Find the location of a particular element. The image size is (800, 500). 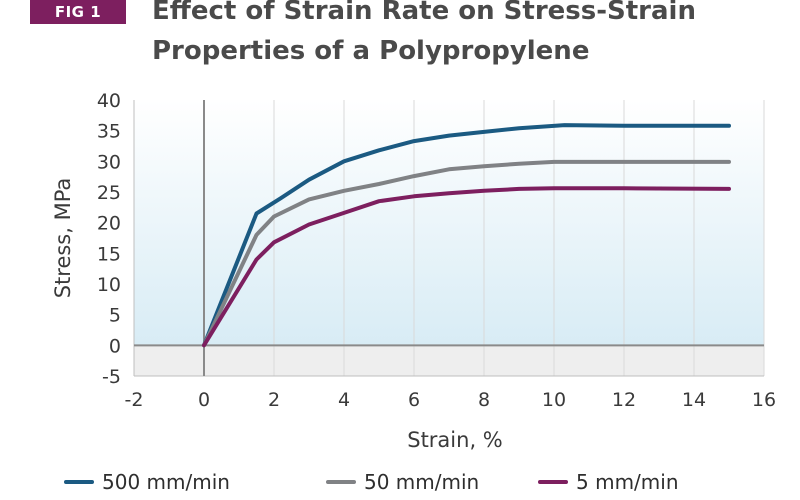

x-tick-label: 6 is located at coordinates (414, 400).